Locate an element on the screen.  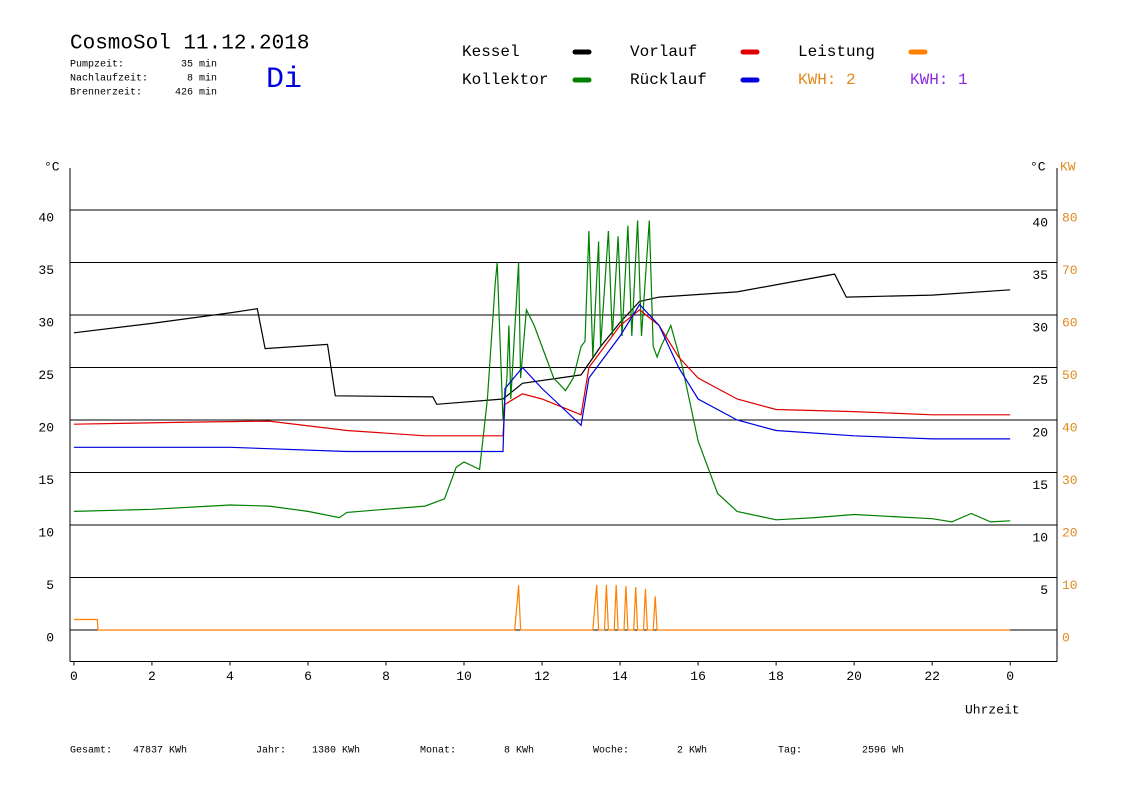
y-tick-label-right: 5 is located at coordinates (1044, 590).